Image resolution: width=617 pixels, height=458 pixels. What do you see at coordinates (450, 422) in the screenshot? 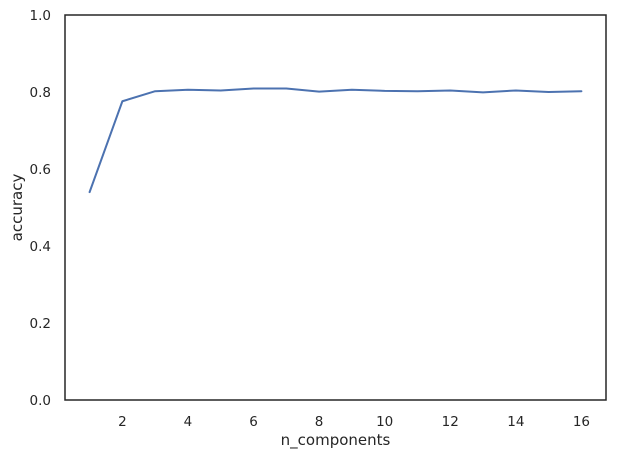
I see `x-tick-label: 12` at bounding box center [450, 422].